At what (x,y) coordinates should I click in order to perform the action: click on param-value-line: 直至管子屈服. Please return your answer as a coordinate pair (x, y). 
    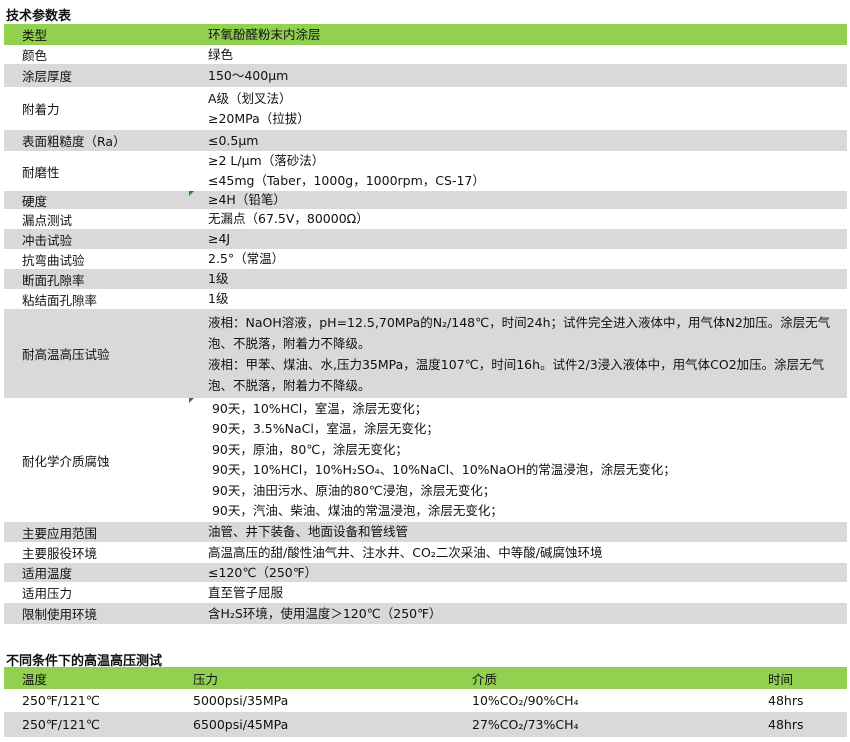
    Looking at the image, I should click on (246, 592).